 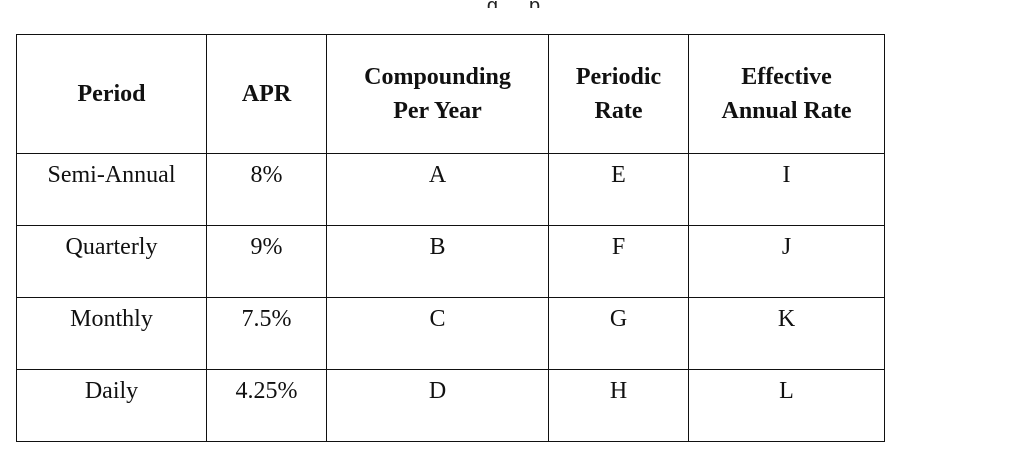 What do you see at coordinates (786, 405) in the screenshot?
I see `cell-effective-rate: L` at bounding box center [786, 405].